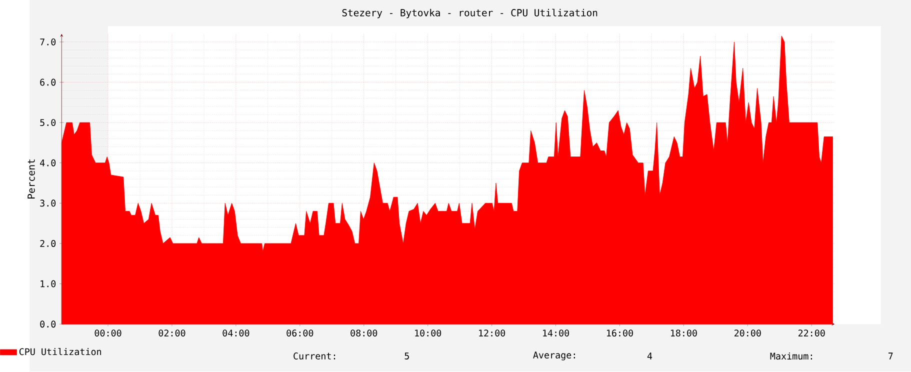  Describe the element at coordinates (315, 356) in the screenshot. I see `text: Current:` at that location.